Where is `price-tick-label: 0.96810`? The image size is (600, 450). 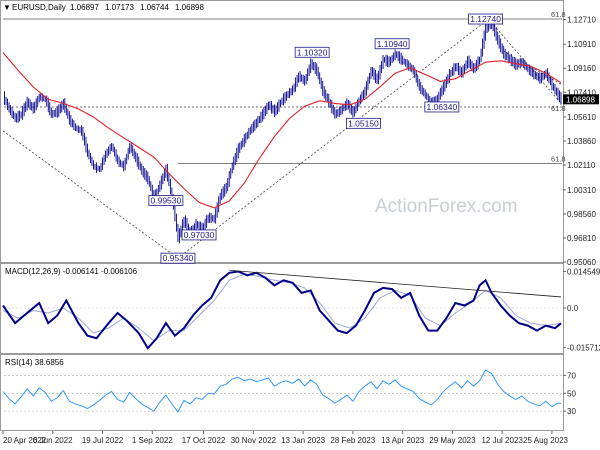 price-tick-label: 0.96810 is located at coordinates (581, 238).